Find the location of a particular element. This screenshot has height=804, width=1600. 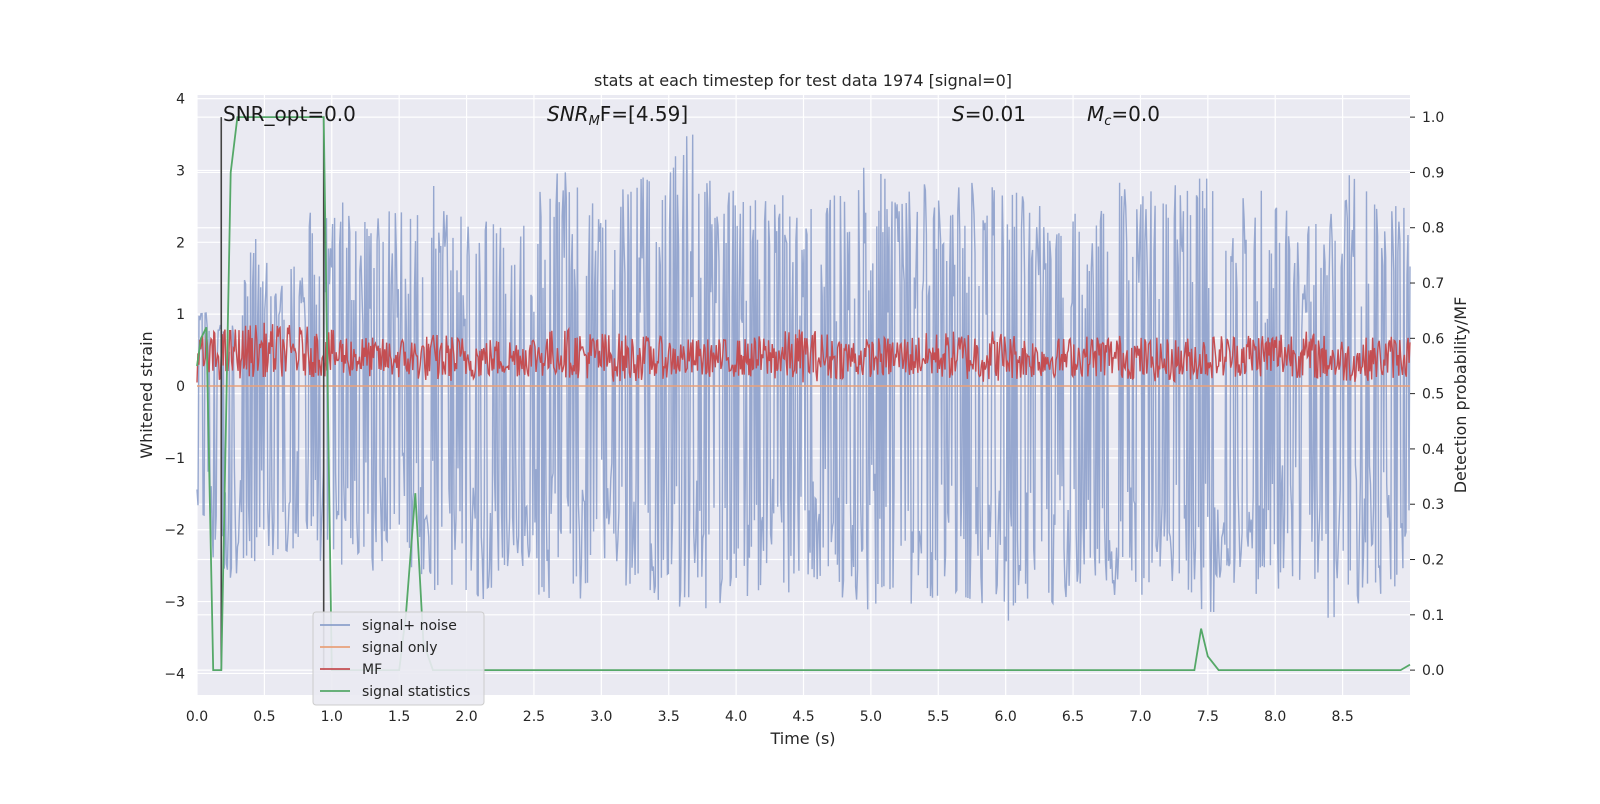

x-tick-label: 6.0 is located at coordinates (1006, 717).